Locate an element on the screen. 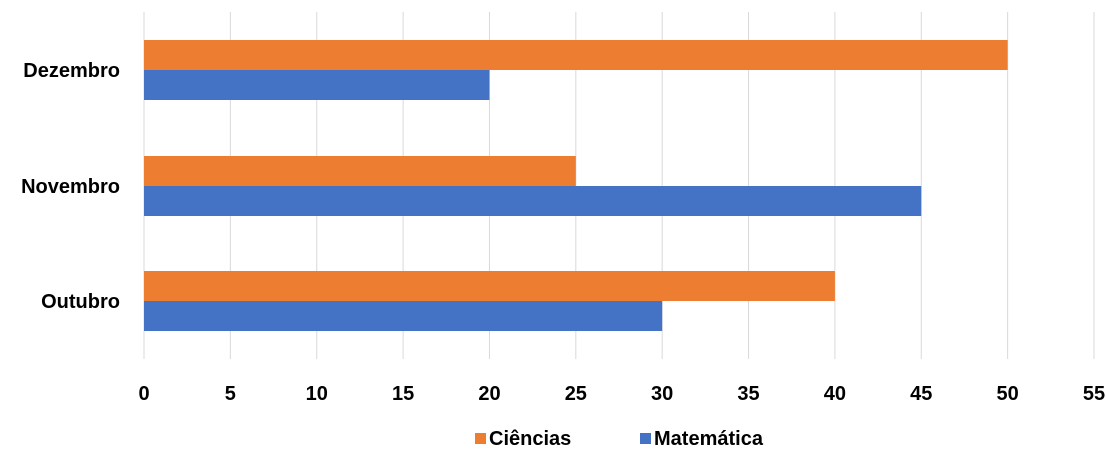 The width and height of the screenshot is (1107, 453). x-tick-label: 40 is located at coordinates (835, 394).